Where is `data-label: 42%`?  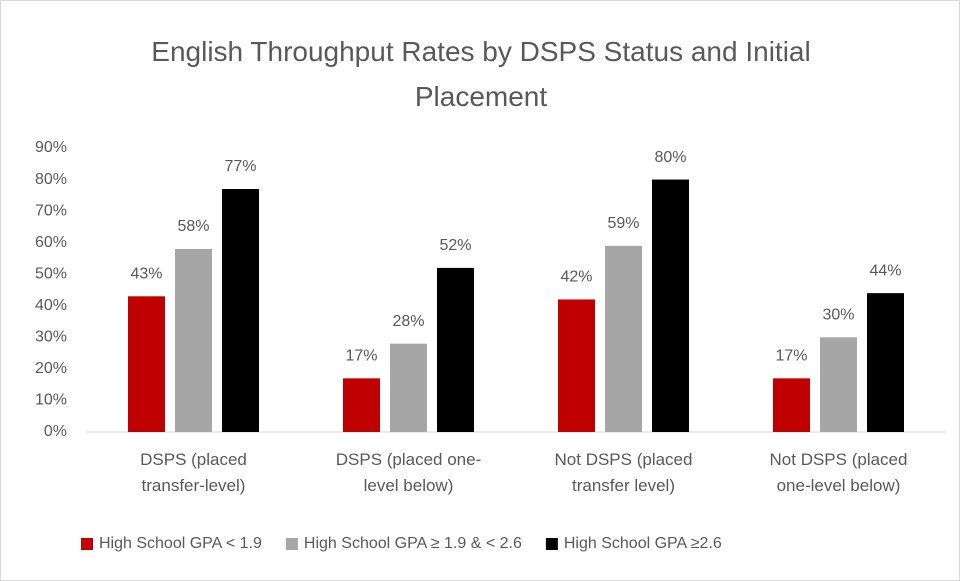
data-label: 42% is located at coordinates (576, 277).